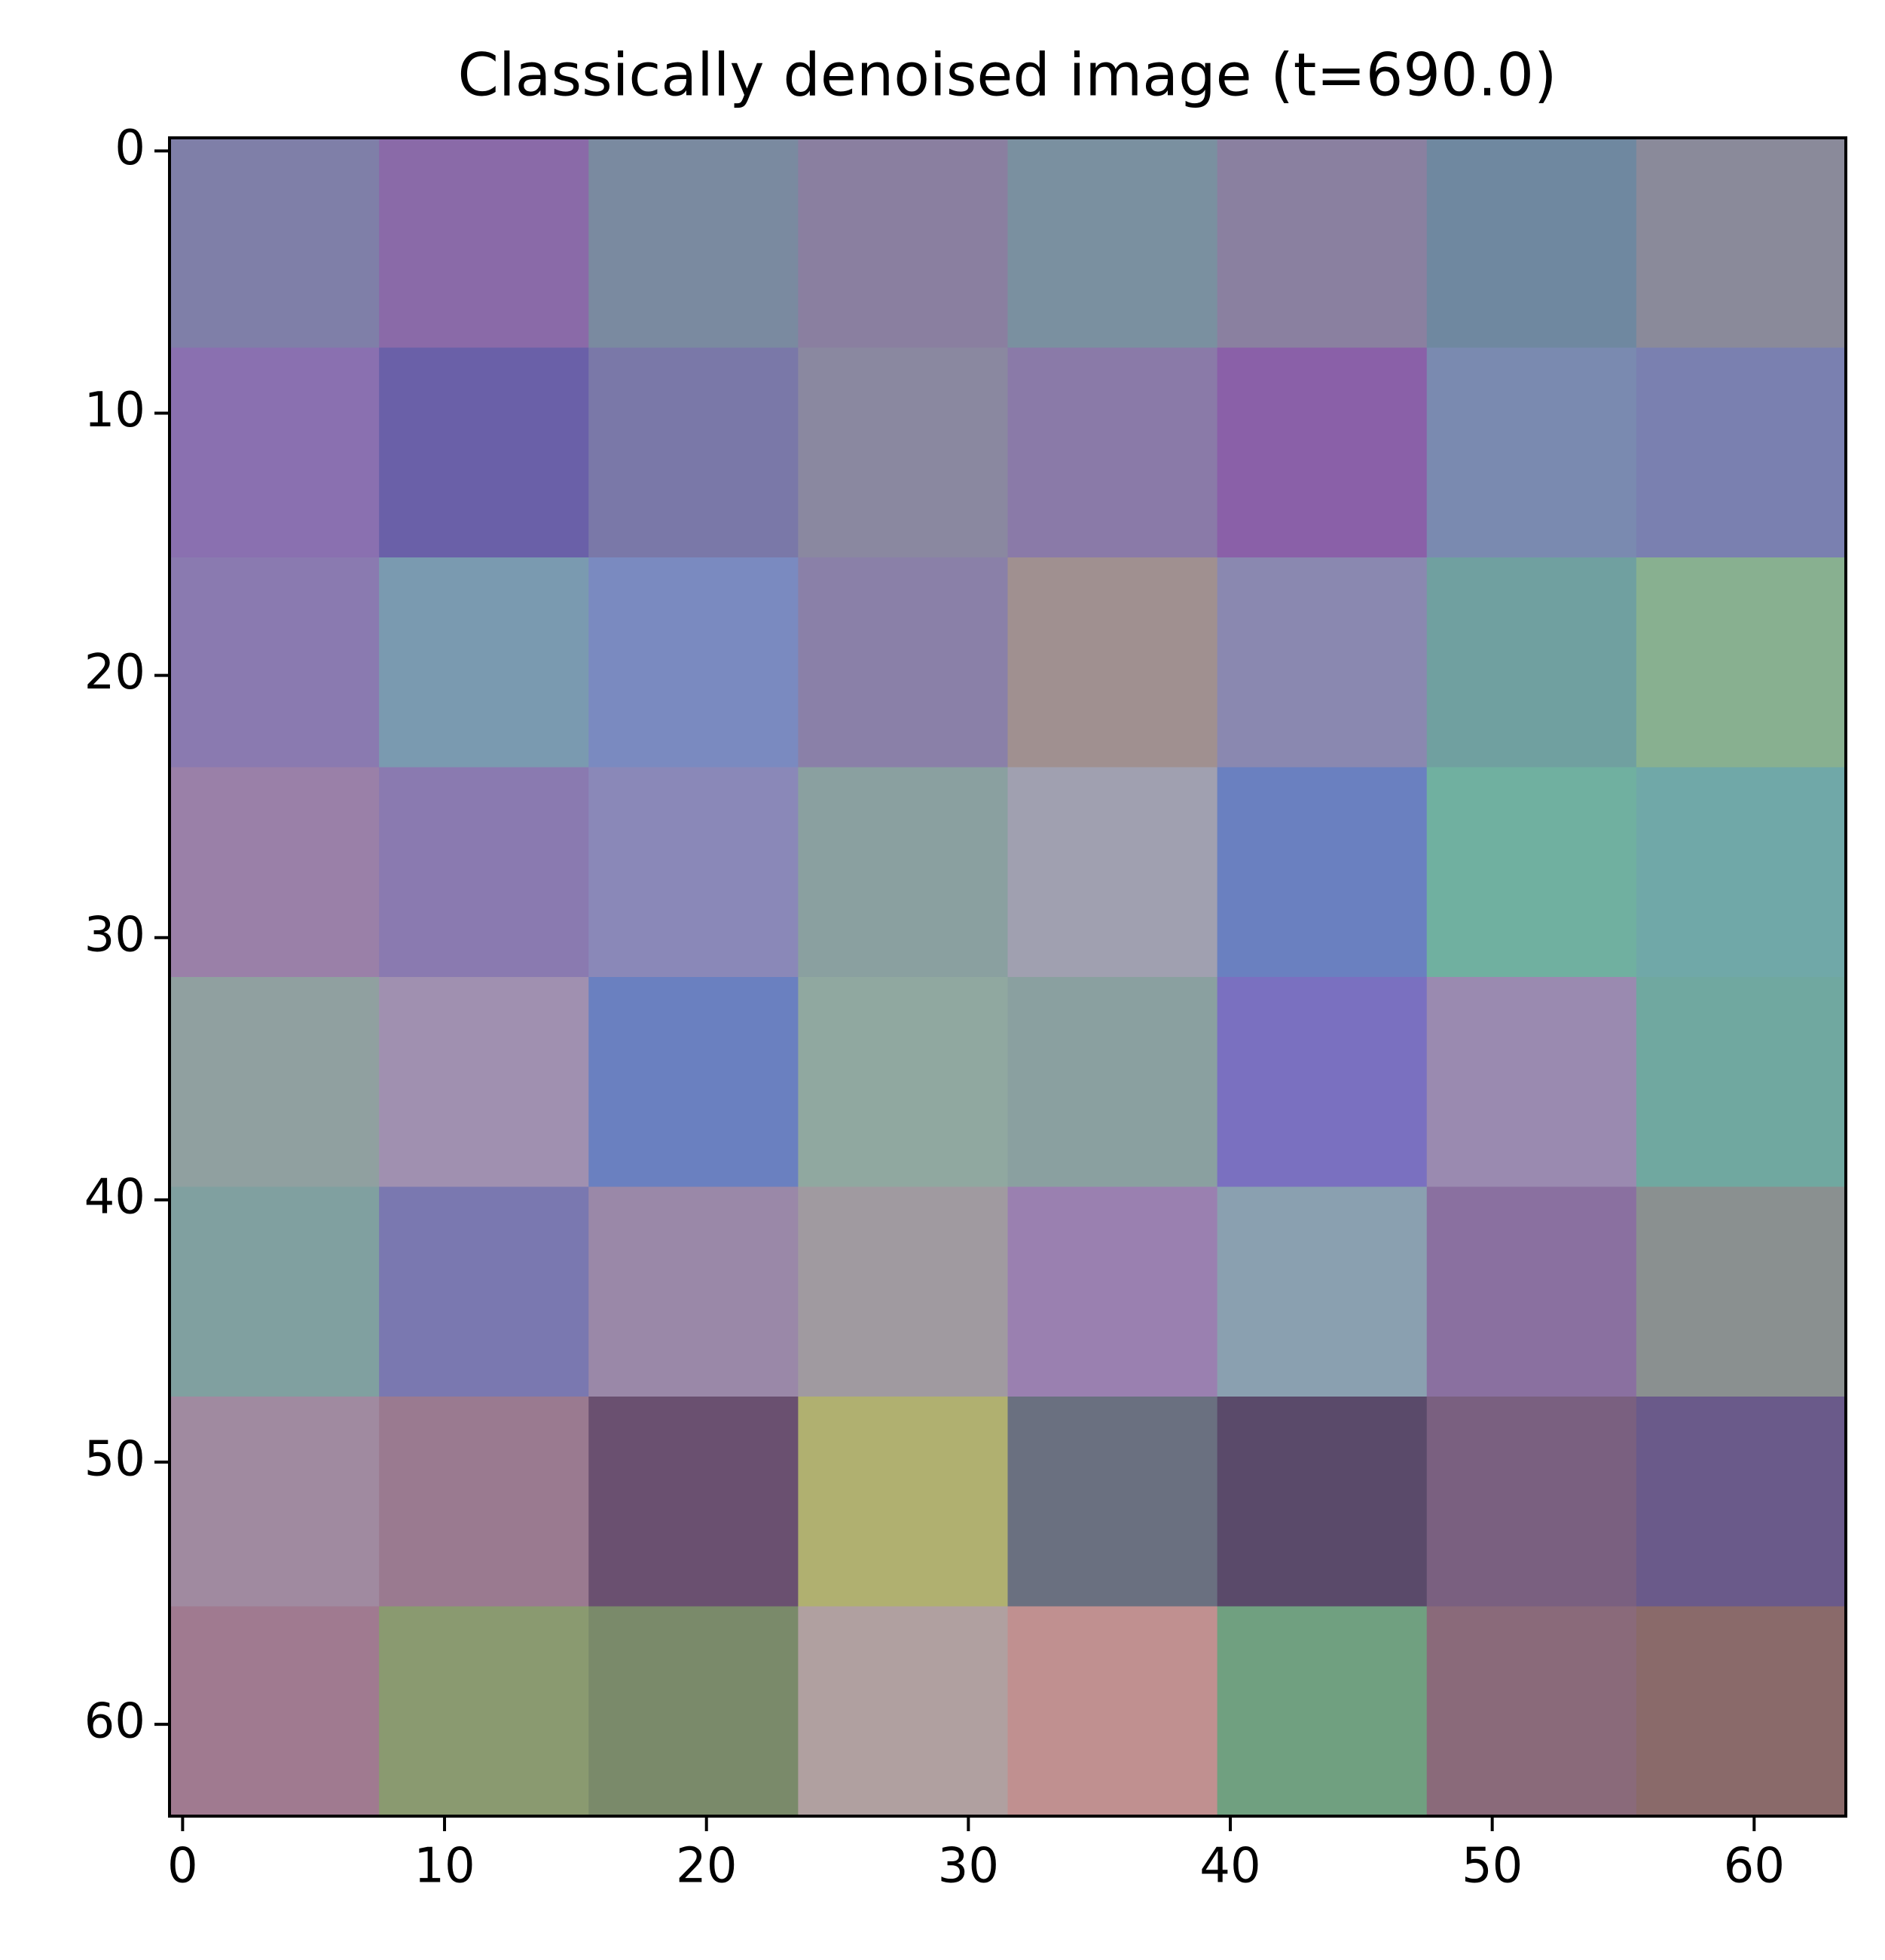 This screenshot has width=1885, height=1960. Describe the element at coordinates (114, 1722) in the screenshot. I see `y-tick-label: 60` at that location.